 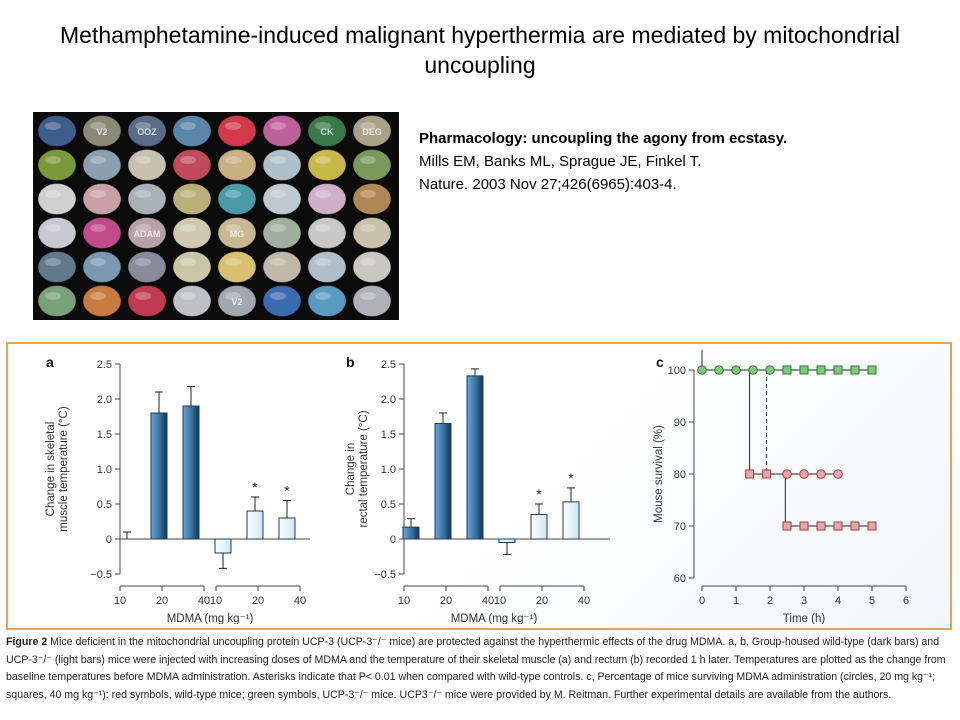 What do you see at coordinates (548, 184) in the screenshot?
I see `reference-citation: Nature. 2003 Nov 27;426(6965):403-4.` at bounding box center [548, 184].